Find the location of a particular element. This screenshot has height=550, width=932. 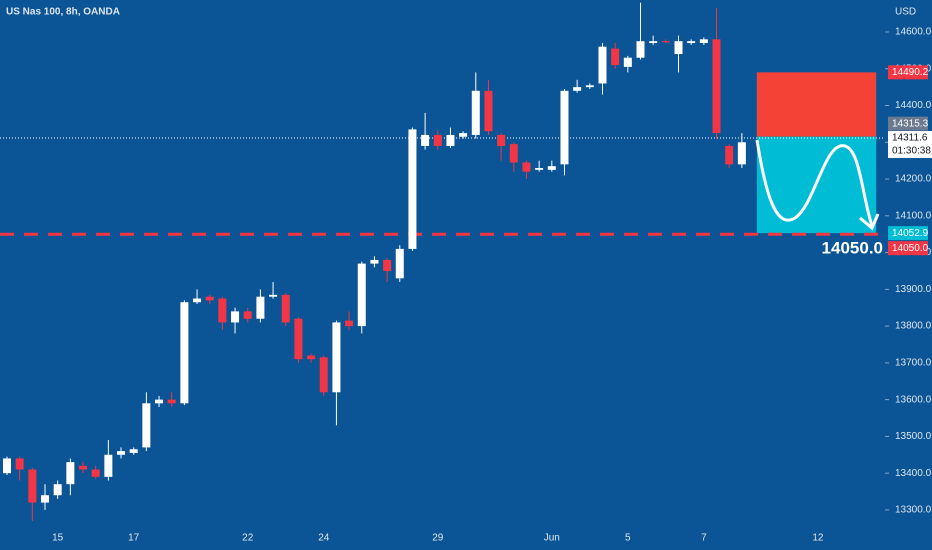

y-tick-label: 13800.0 is located at coordinates (913, 326).